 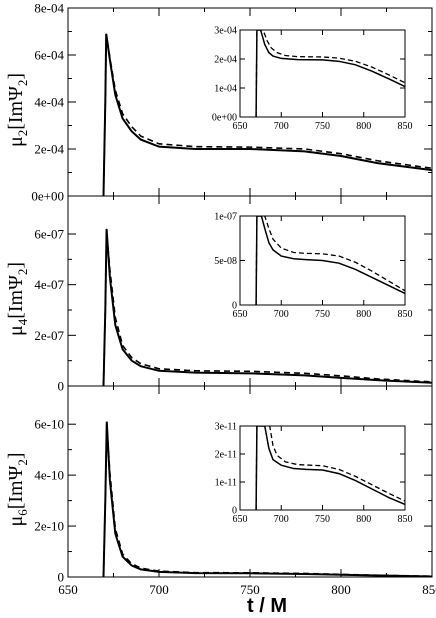 I want to click on x-axis-label: t / M, so click(x=267, y=606).